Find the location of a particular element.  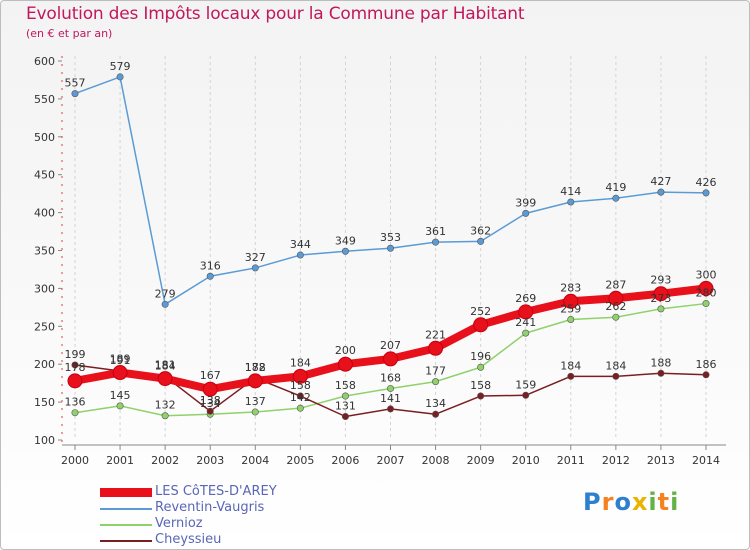

point-reventin-vaugris-2012 is located at coordinates (616, 198).